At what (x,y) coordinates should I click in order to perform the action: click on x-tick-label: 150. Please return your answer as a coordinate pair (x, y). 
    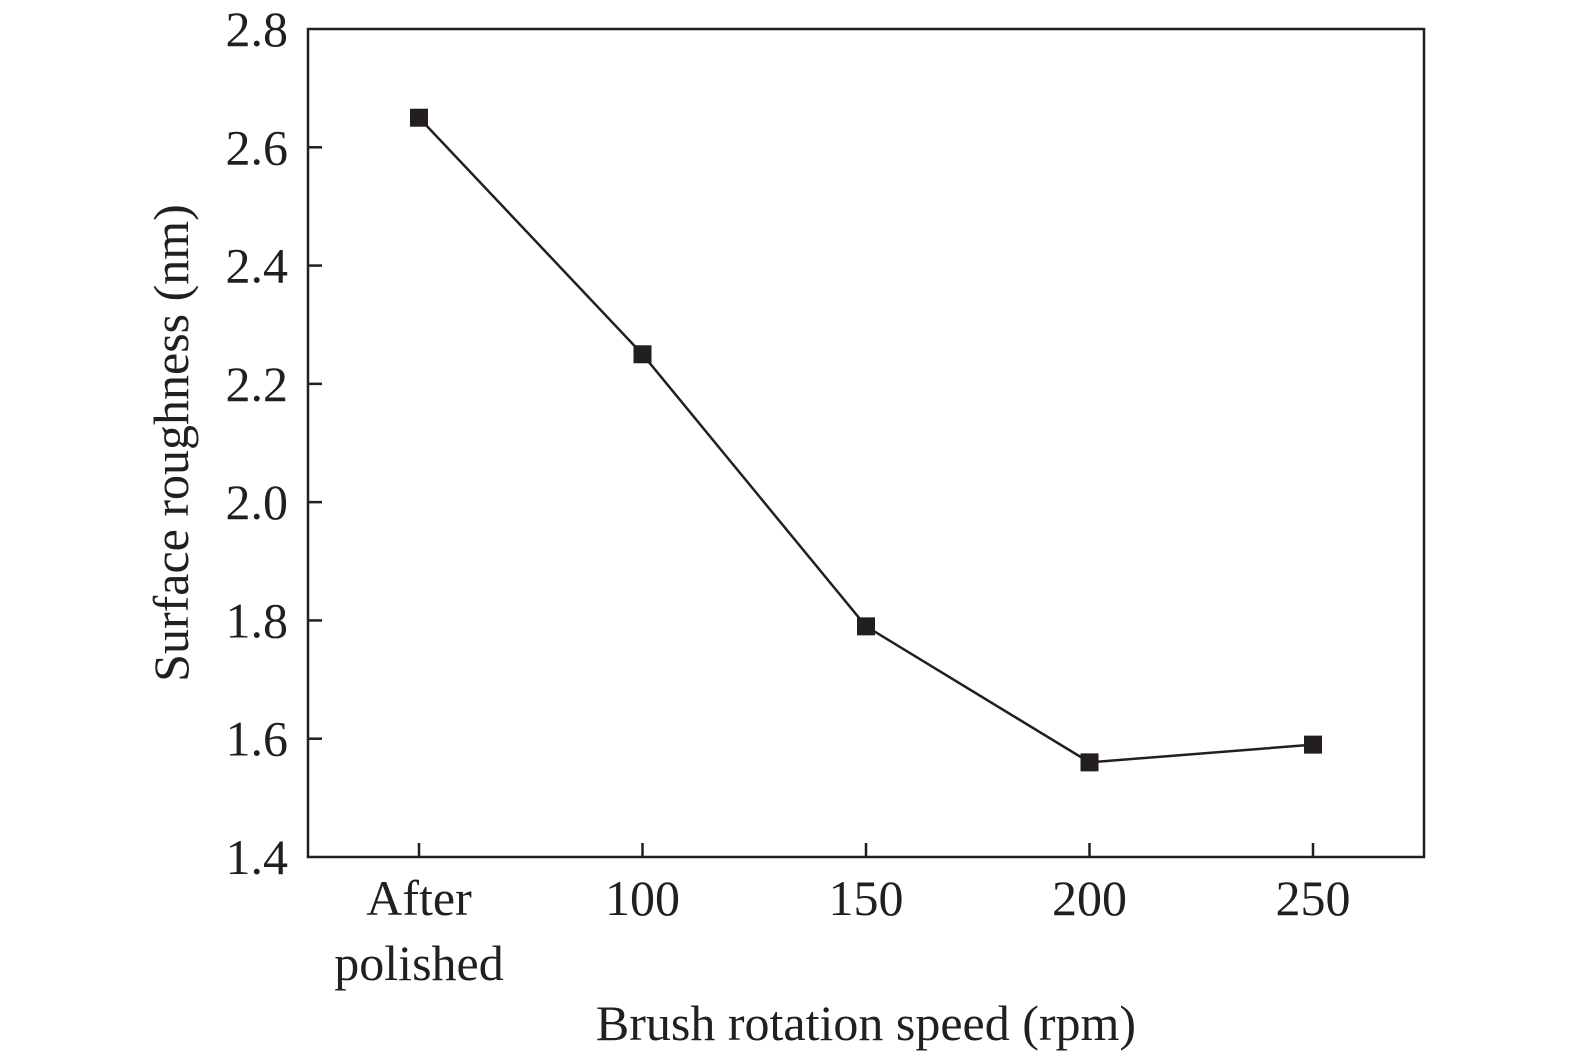
    Looking at the image, I should click on (866, 898).